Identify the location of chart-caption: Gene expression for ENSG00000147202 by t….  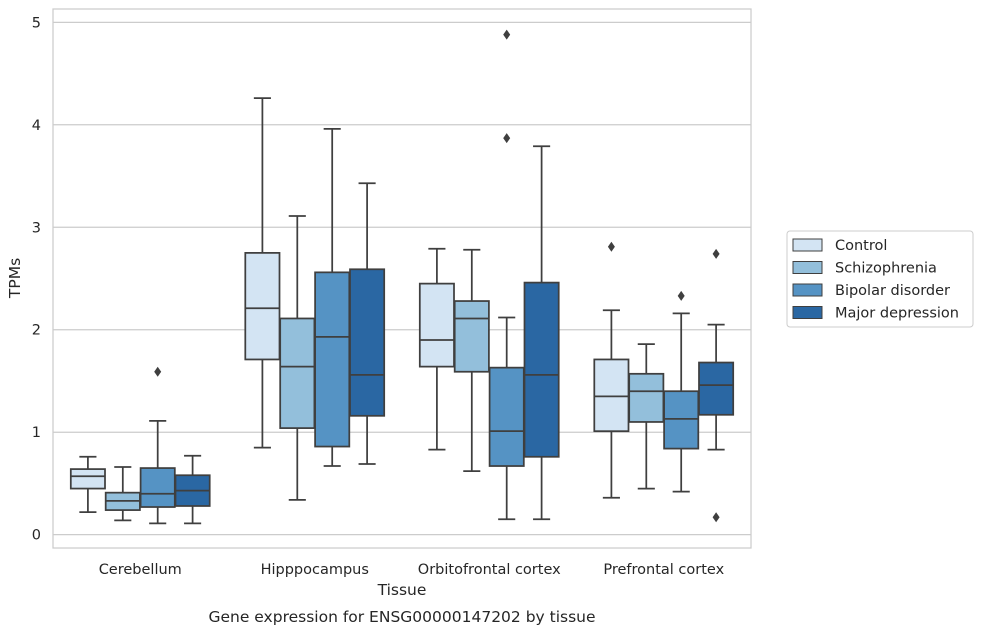
(401, 617).